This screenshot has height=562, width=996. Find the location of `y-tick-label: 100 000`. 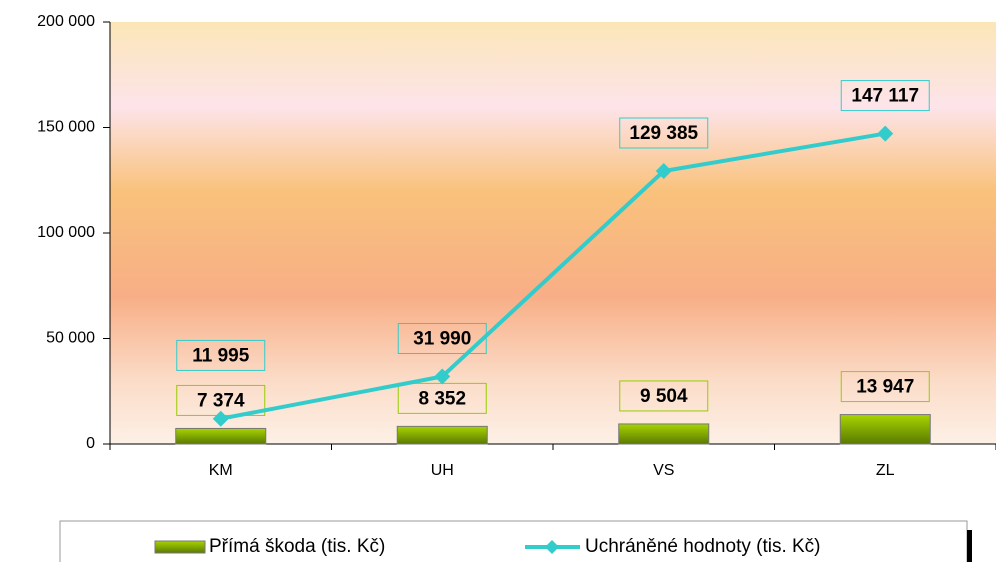

y-tick-label: 100 000 is located at coordinates (66, 232).